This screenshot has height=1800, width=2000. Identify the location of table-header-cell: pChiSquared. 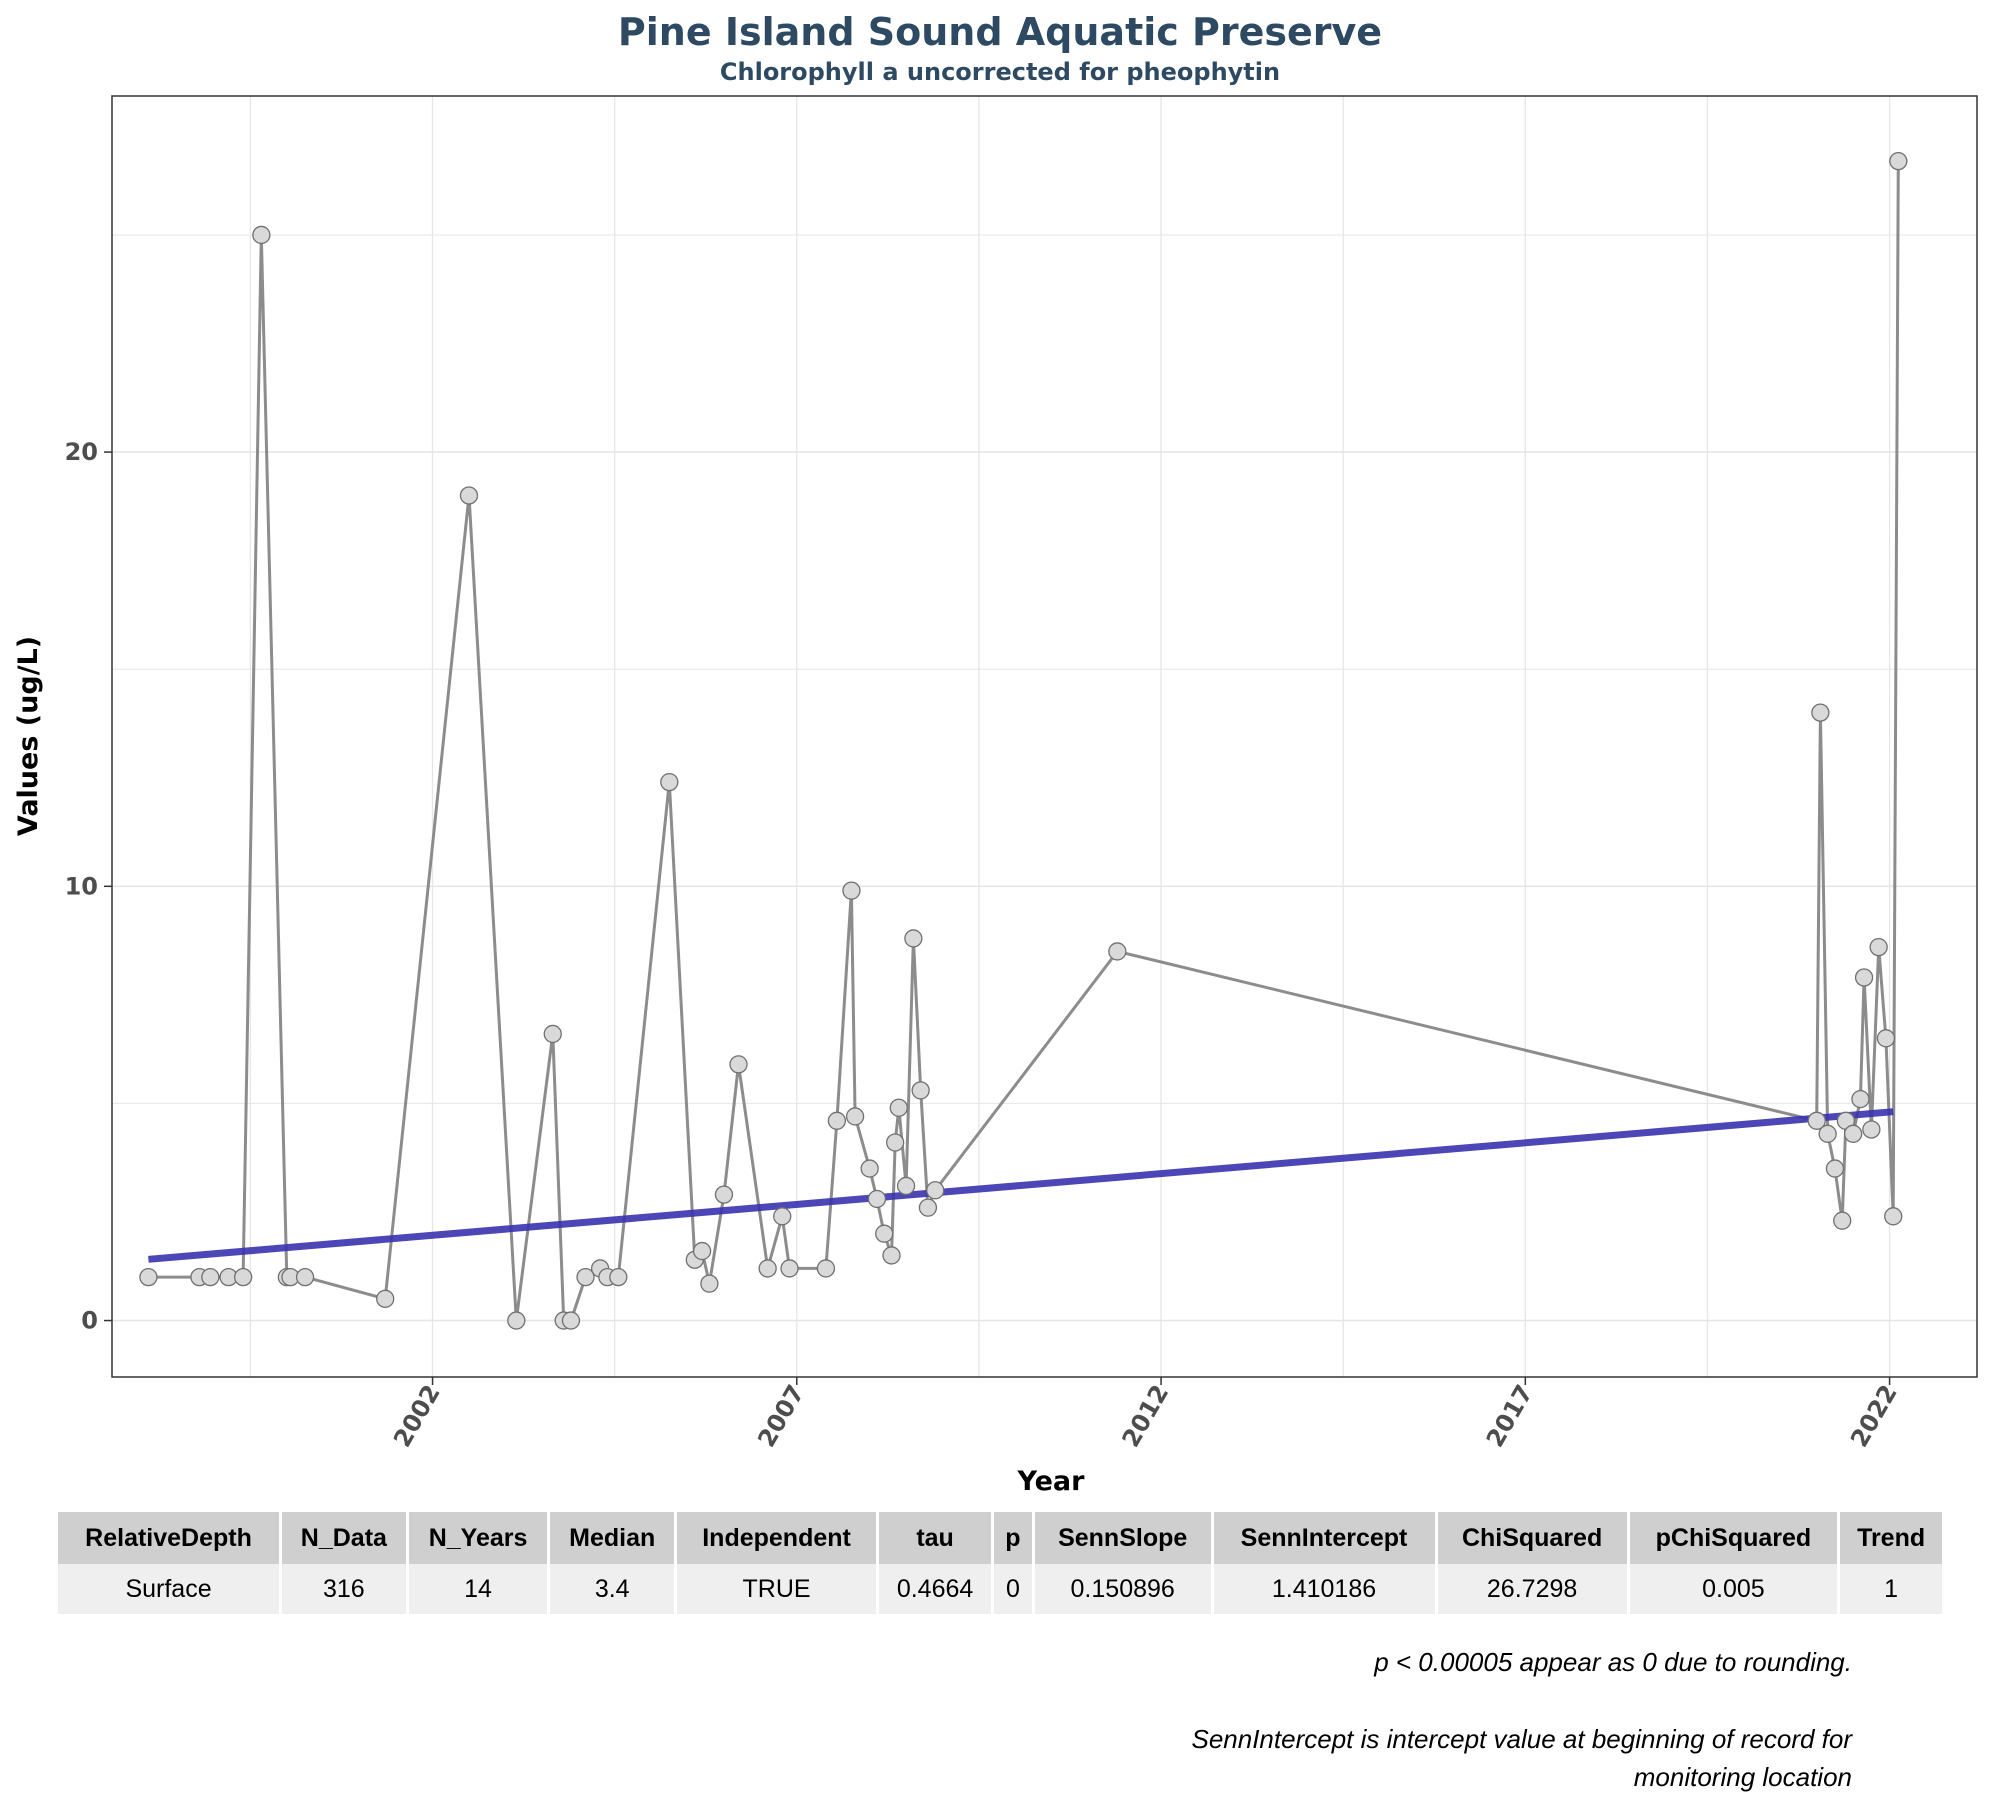
(1733, 1538).